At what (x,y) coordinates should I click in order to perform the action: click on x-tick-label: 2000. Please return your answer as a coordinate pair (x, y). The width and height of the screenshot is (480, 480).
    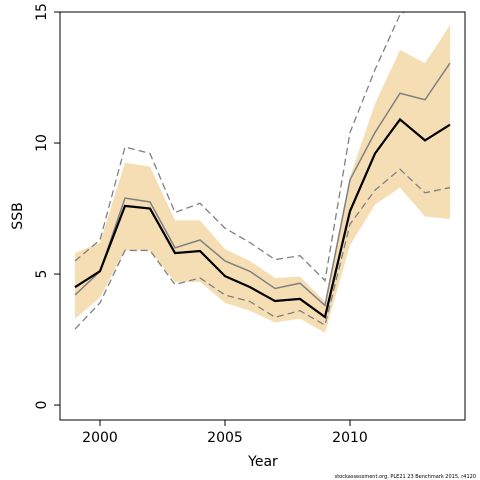
    Looking at the image, I should click on (100, 438).